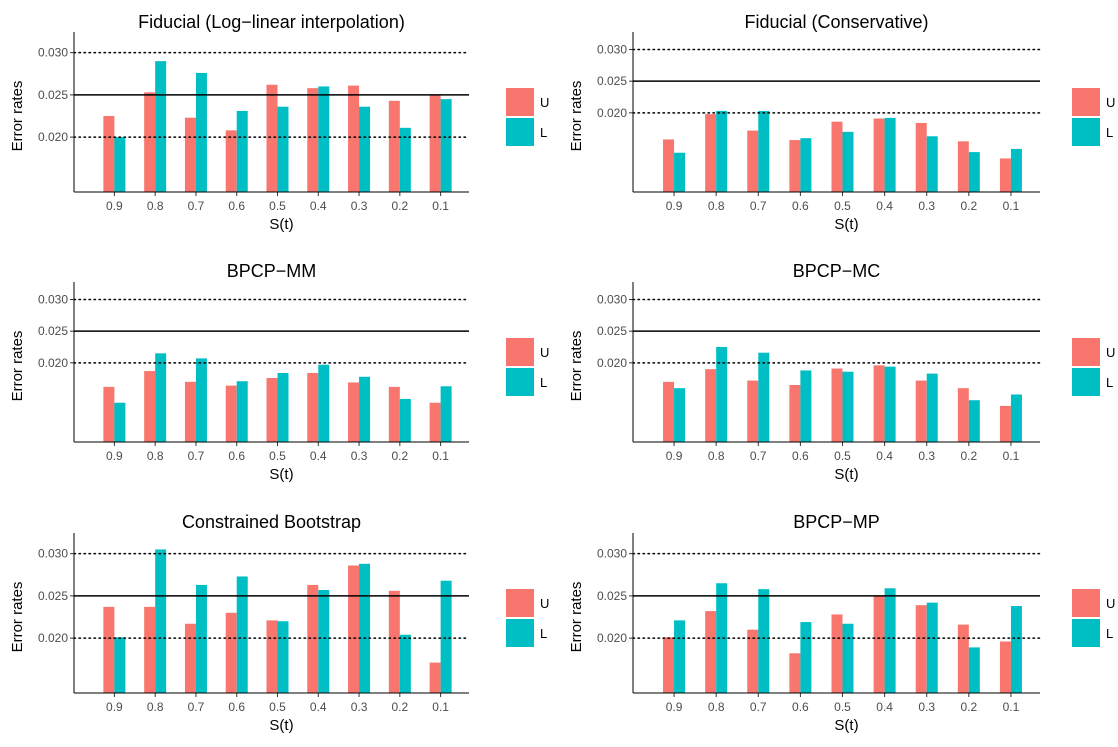 The height and width of the screenshot is (747, 1118). I want to click on legend-label-U: U, so click(544, 102).